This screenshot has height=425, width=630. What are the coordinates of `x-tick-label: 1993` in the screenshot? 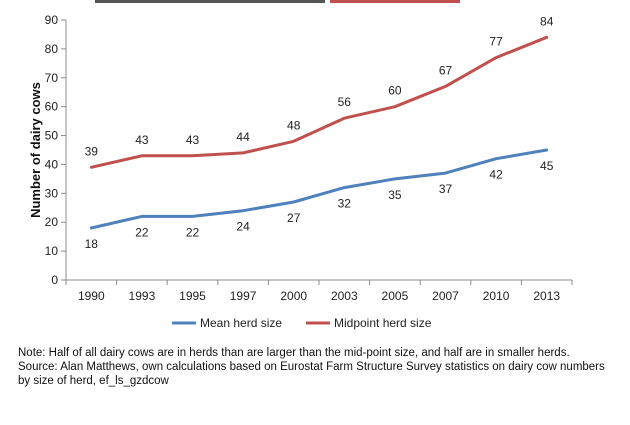 It's located at (142, 296).